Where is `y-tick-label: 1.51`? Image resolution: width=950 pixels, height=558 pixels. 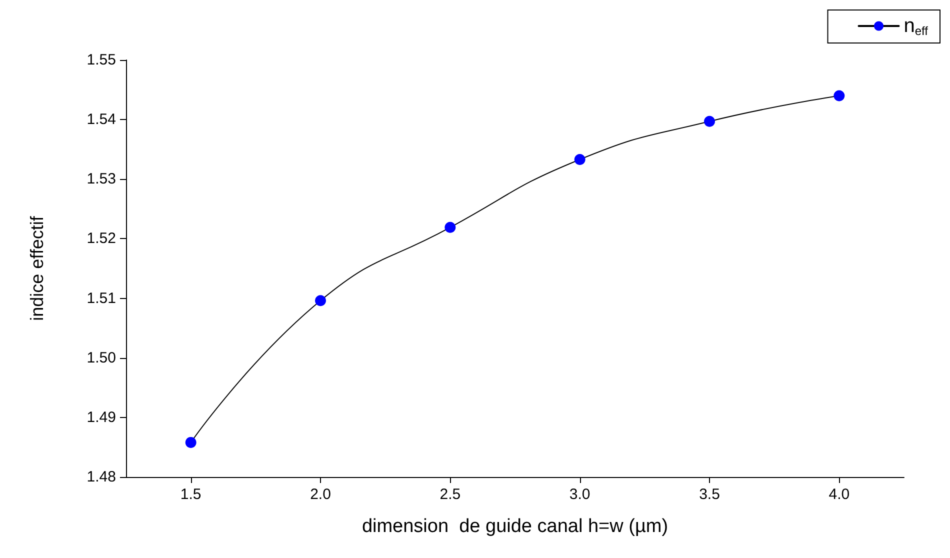 y-tick-label: 1.51 is located at coordinates (101, 298).